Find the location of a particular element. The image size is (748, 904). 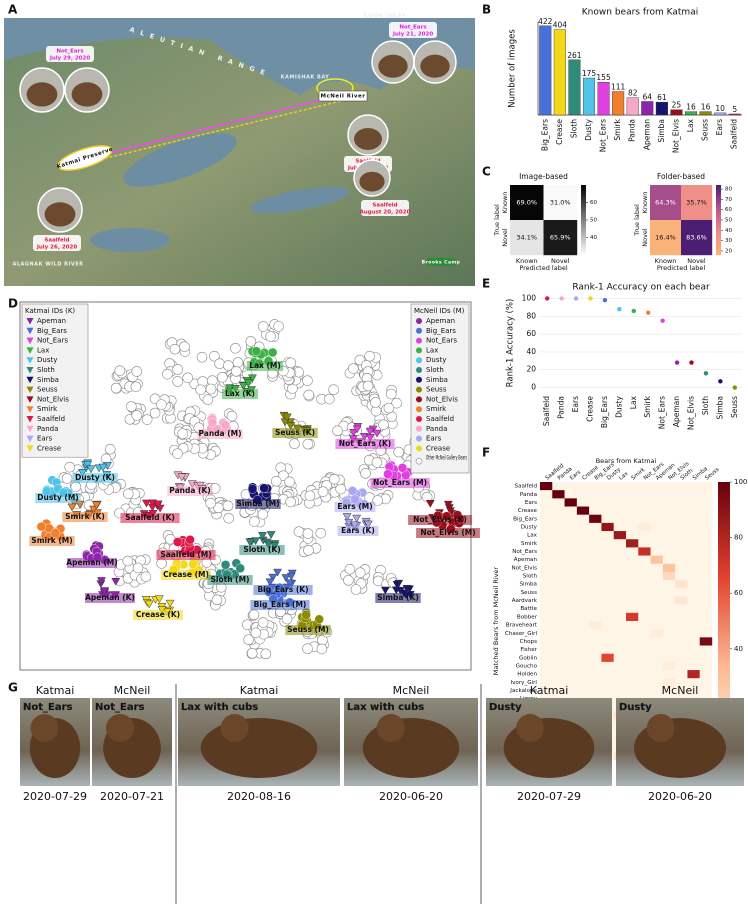

map-label: McNeil River is located at coordinates (343, 97).